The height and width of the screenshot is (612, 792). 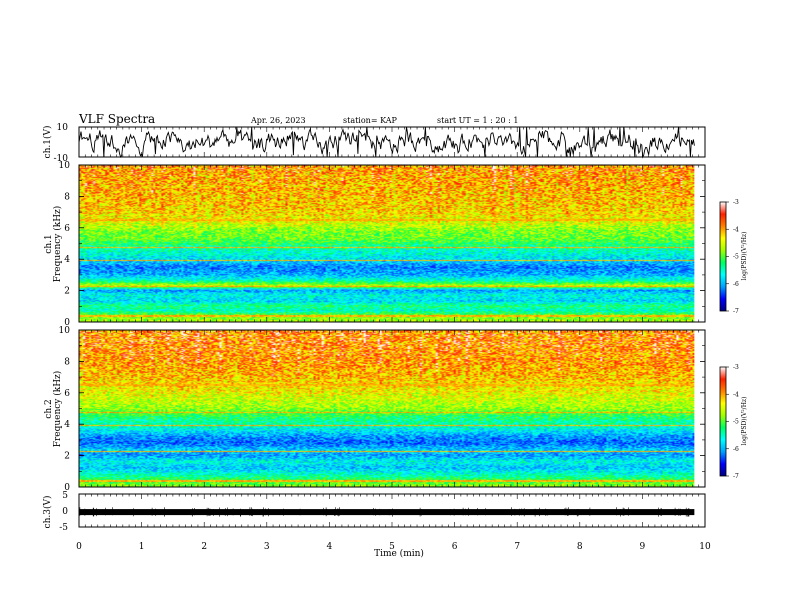 I want to click on xtick-label: 1, so click(x=142, y=547).